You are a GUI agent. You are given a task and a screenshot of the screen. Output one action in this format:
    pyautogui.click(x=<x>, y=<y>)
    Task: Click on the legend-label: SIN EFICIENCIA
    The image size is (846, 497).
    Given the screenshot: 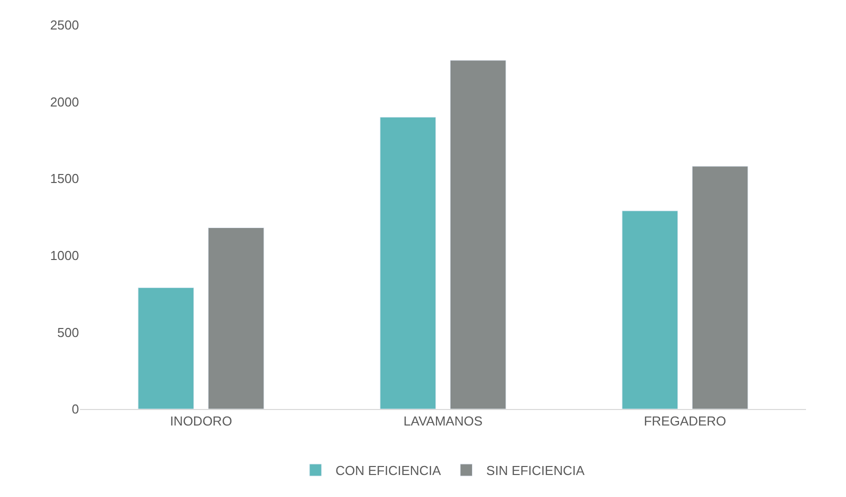 What is the action you would take?
    pyautogui.click(x=535, y=470)
    